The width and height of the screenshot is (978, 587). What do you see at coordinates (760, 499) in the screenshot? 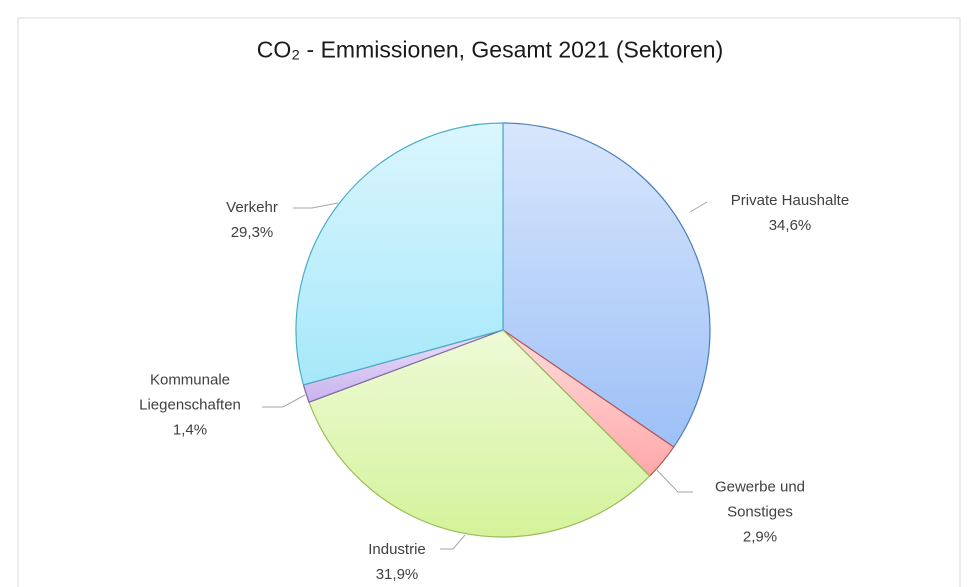
I see `label-text: Gewerbe und Sonstiges` at bounding box center [760, 499].